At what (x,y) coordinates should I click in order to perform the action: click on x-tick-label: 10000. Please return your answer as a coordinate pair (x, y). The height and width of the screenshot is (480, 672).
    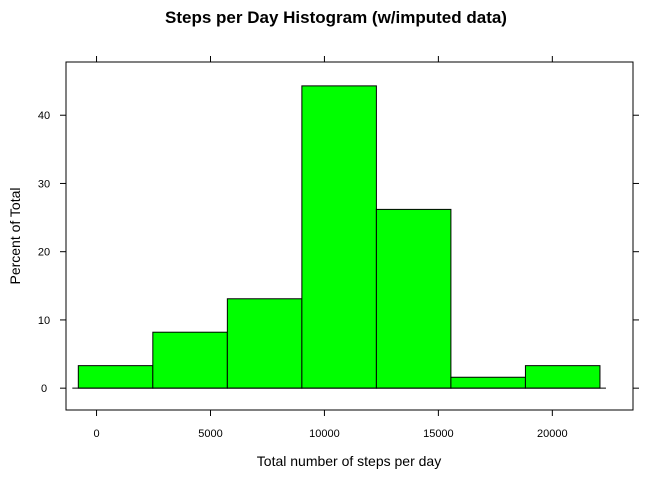
    Looking at the image, I should click on (324, 434).